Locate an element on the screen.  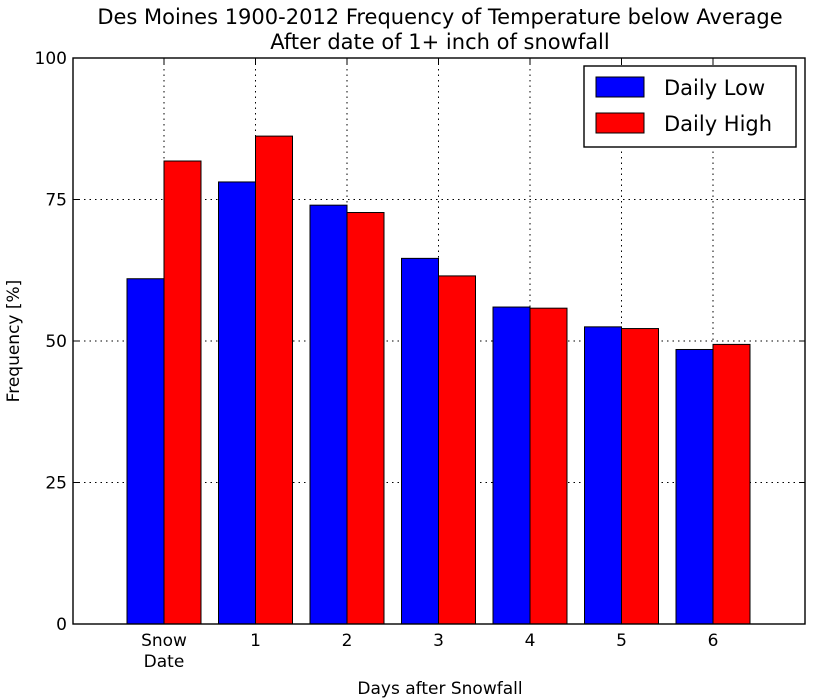
legend-swatch-daily-high is located at coordinates (620, 123).